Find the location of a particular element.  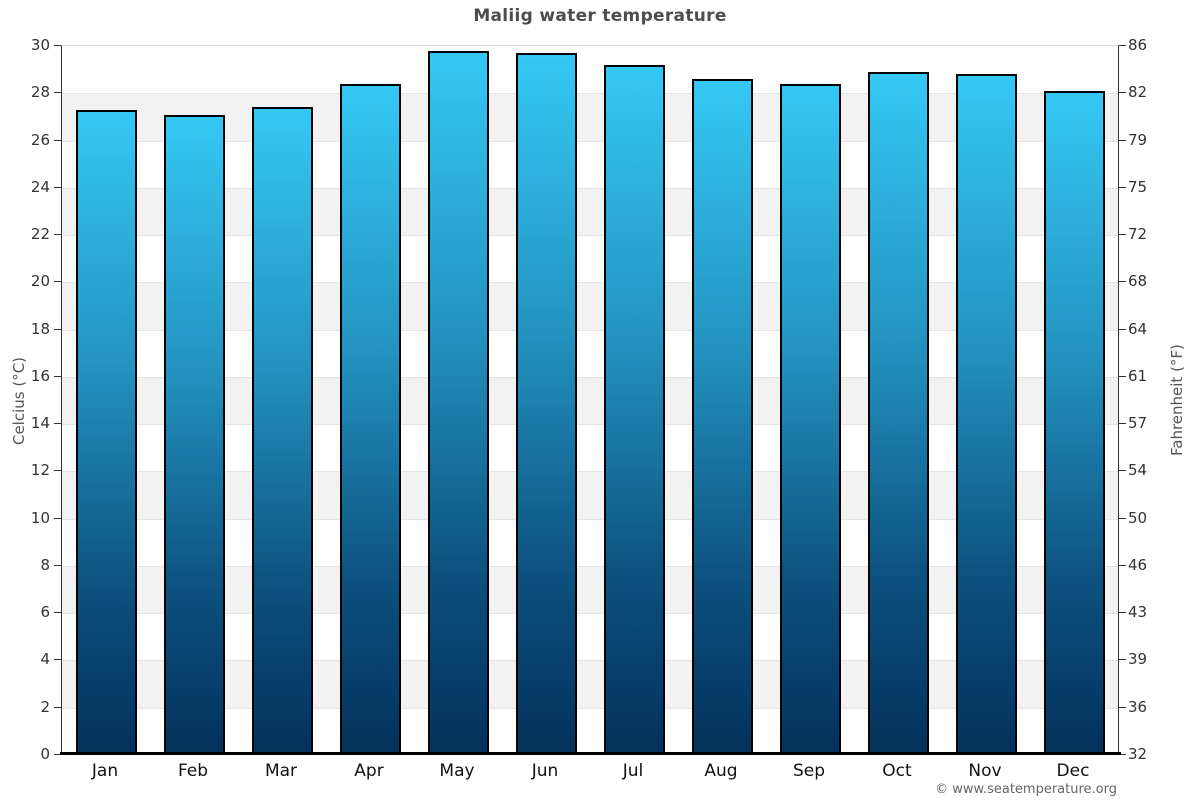

x-tick-label-nov: Nov is located at coordinates (985, 771).